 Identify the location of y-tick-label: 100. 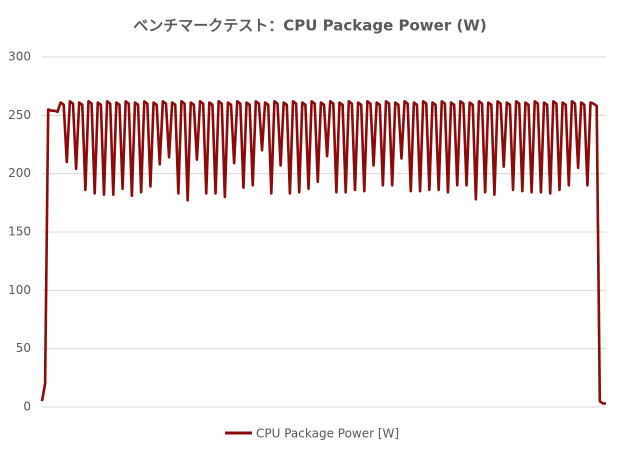
(19, 290).